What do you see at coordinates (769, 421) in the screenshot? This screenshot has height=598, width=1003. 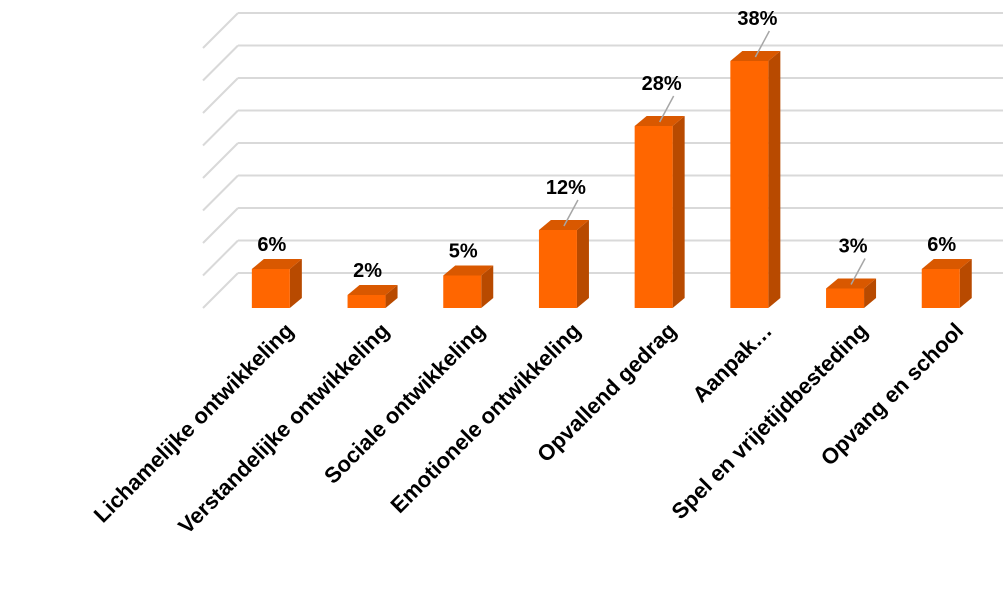 I see `category-label: Spel en vrijetijdbesteding` at bounding box center [769, 421].